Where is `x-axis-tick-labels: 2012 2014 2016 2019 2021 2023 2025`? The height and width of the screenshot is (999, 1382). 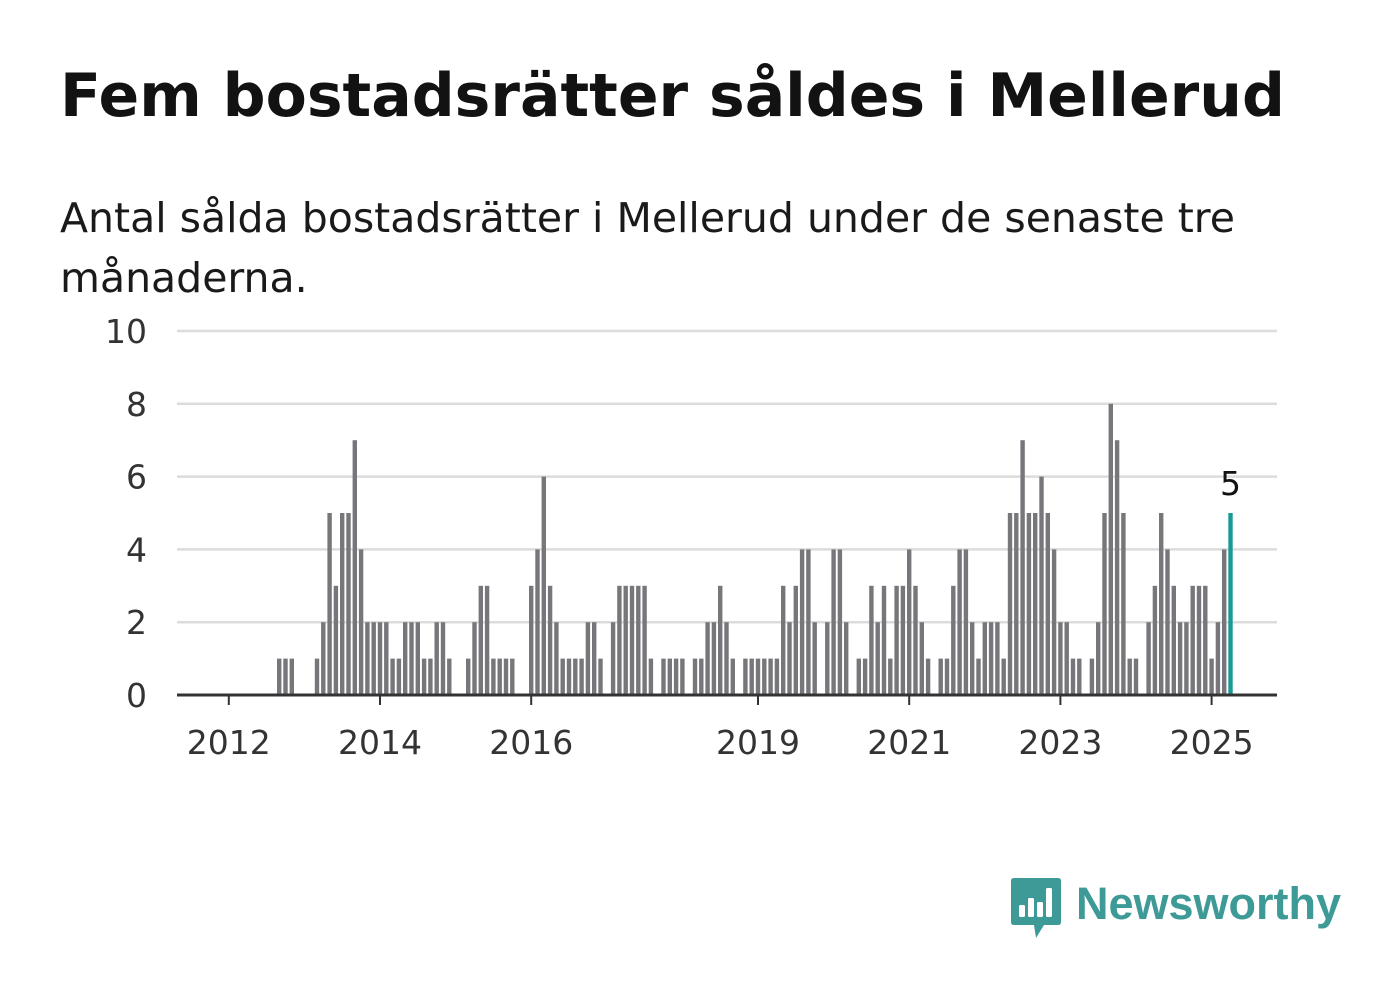 x-axis-tick-labels: 2012 2014 2016 2019 2021 2023 2025 is located at coordinates (720, 728).